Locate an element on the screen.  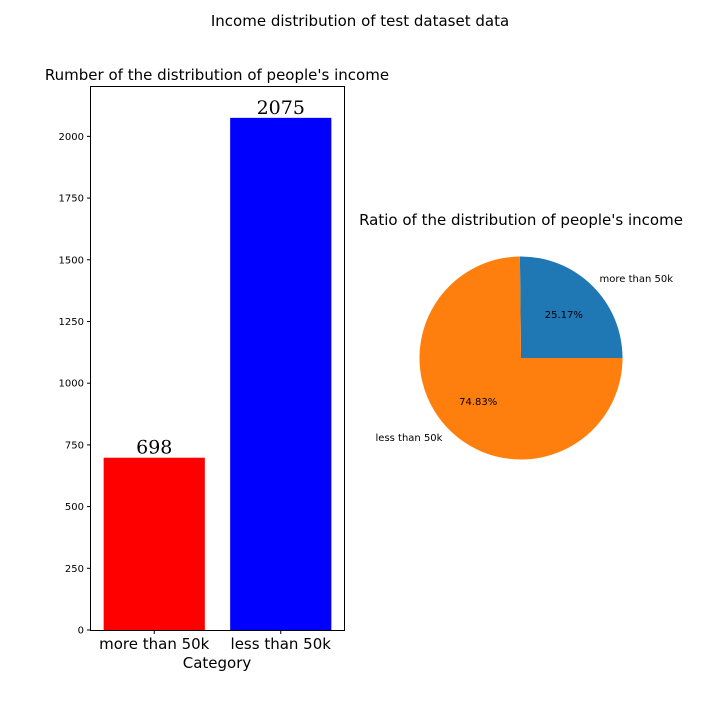
bar-x-axis-label: Category is located at coordinates (217, 663).